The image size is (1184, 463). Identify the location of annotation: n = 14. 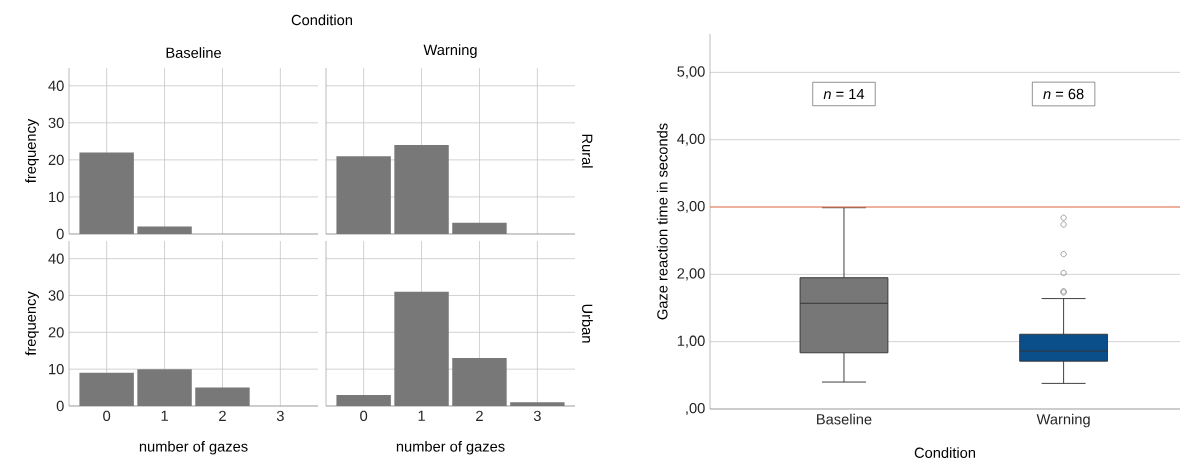
(844, 94).